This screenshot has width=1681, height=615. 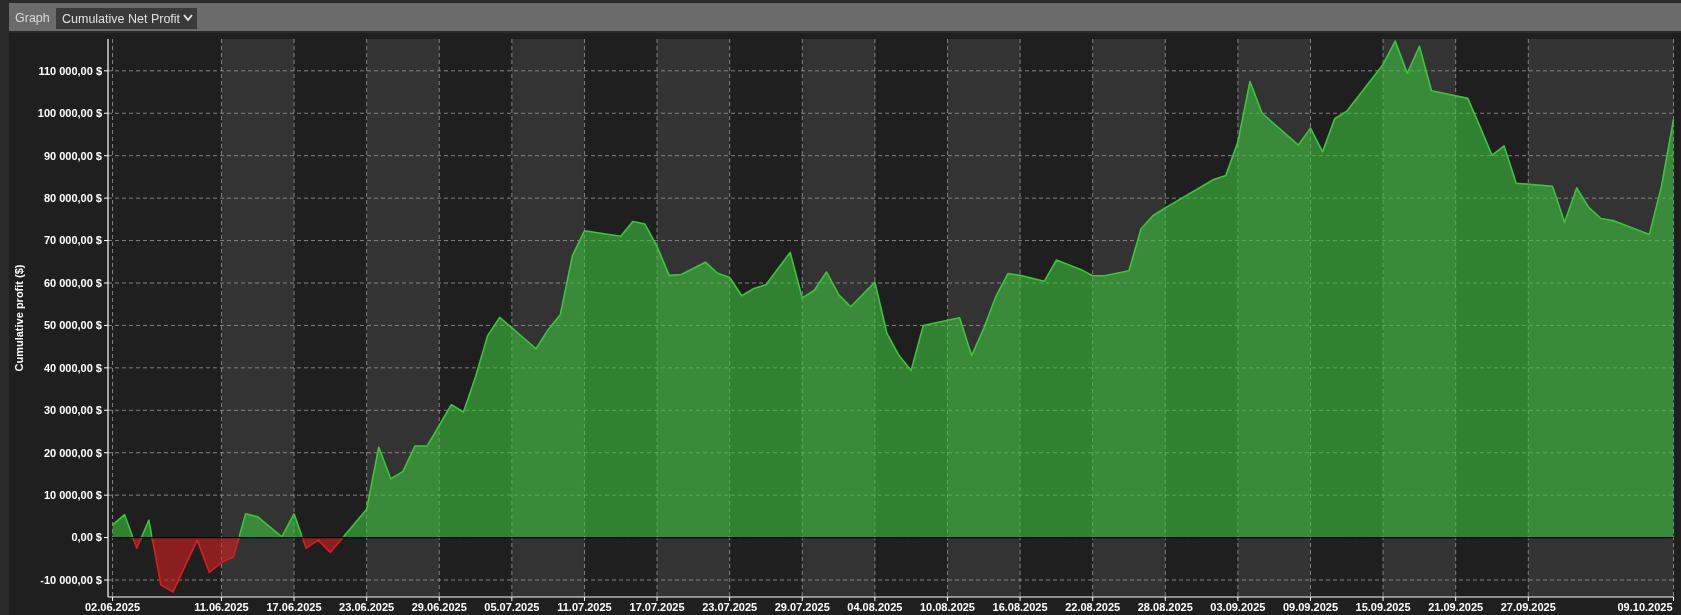 I want to click on x-tick-label: 23.07.2025, so click(x=730, y=607).